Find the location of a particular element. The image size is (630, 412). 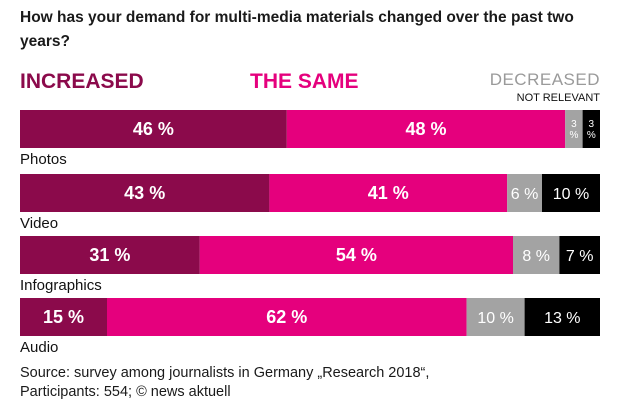

data-label-infographics-1: 54 % is located at coordinates (356, 255).